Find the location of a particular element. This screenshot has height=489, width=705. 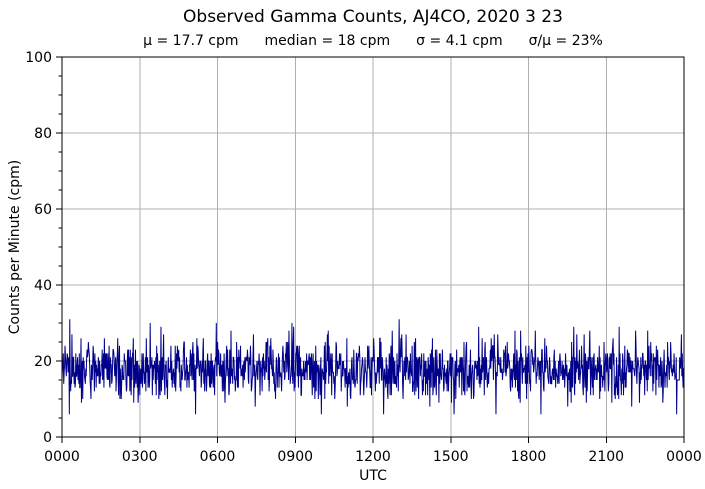

stat-sigma: σ = 4.1 cpm is located at coordinates (459, 41).